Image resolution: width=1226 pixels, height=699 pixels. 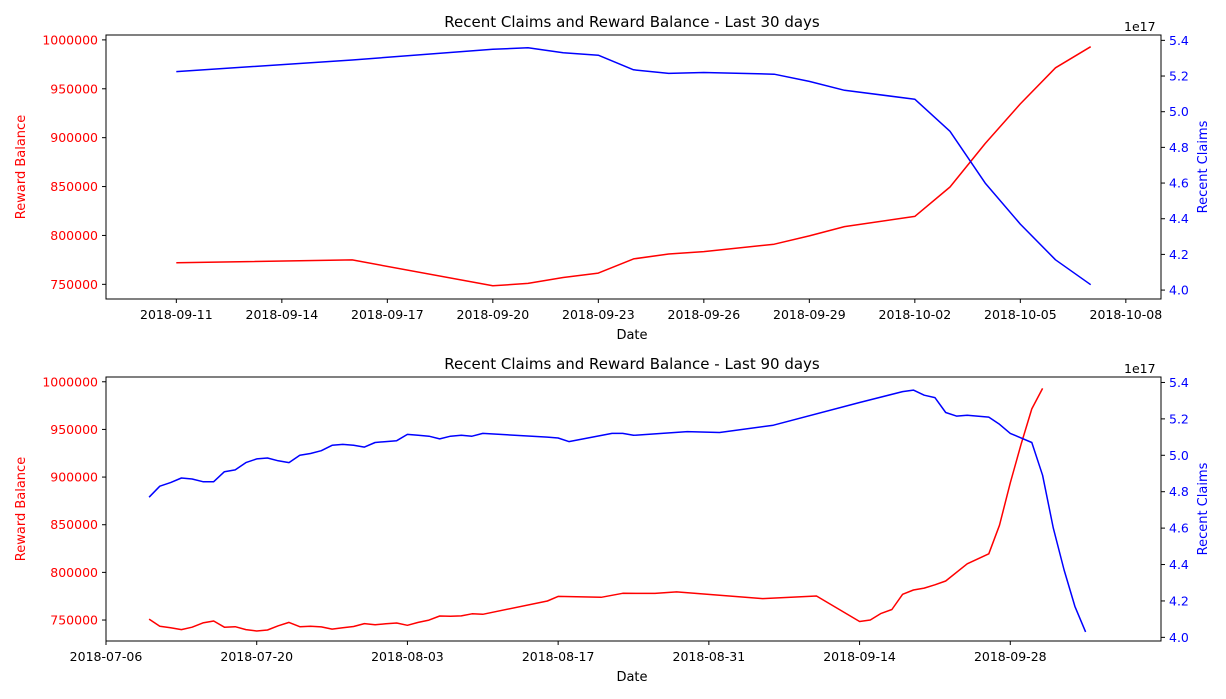 What do you see at coordinates (631, 335) in the screenshot?
I see `x-axis-label-30-days: Date` at bounding box center [631, 335].